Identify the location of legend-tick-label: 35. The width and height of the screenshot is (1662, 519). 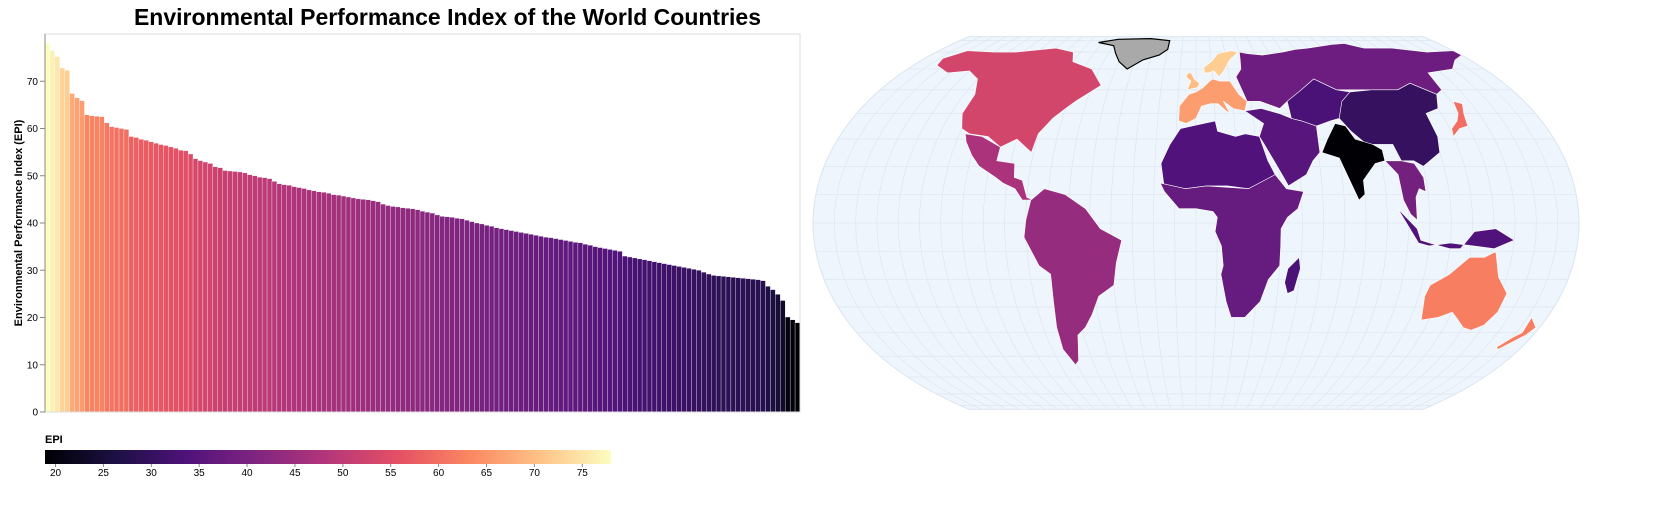
(200, 473).